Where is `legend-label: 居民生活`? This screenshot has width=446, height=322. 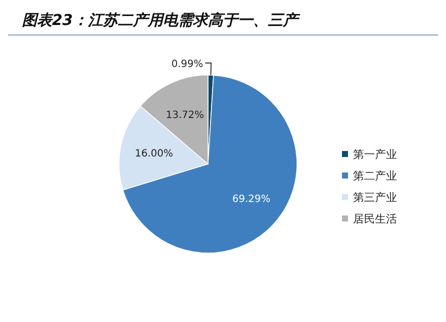
legend-label: 居民生活 is located at coordinates (375, 219).